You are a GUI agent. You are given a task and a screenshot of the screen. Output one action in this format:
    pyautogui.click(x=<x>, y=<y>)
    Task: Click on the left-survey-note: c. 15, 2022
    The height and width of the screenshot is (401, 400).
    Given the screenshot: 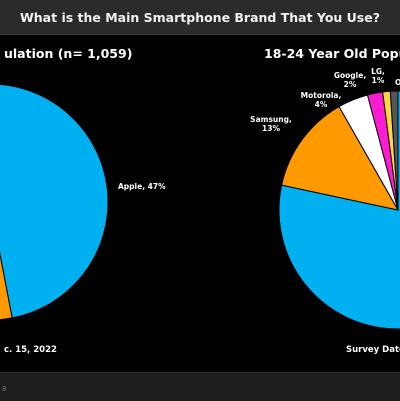 What is the action you would take?
    pyautogui.click(x=30, y=350)
    